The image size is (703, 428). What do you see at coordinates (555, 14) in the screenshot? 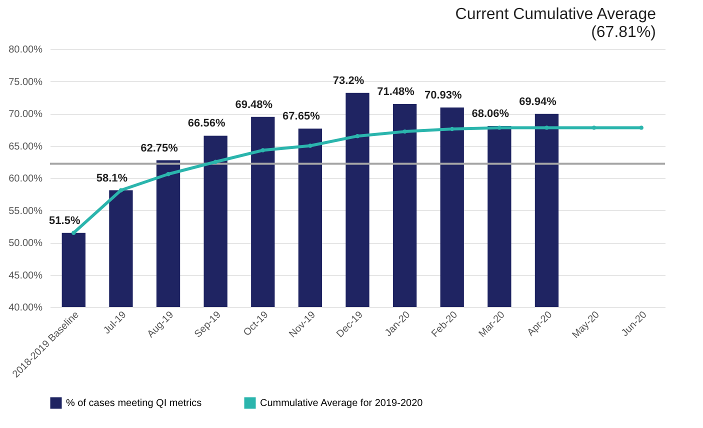
I see `chart-title: Current Cumulative Average` at bounding box center [555, 14].